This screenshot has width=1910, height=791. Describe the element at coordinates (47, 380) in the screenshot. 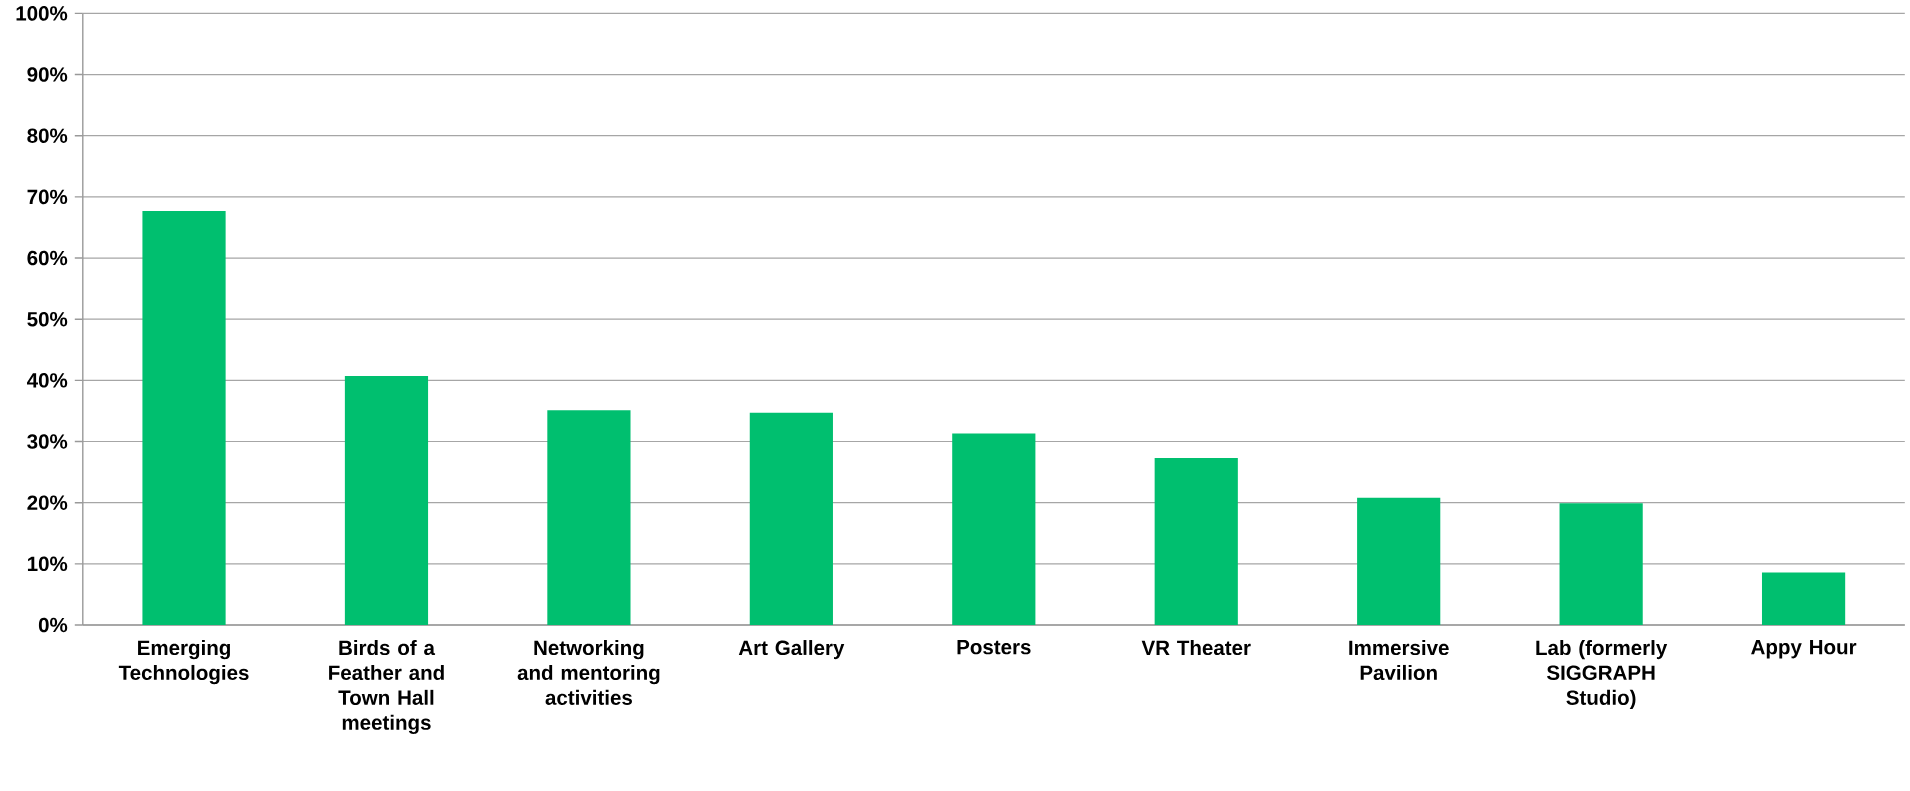

I see `y-tick-label: 40%` at that location.